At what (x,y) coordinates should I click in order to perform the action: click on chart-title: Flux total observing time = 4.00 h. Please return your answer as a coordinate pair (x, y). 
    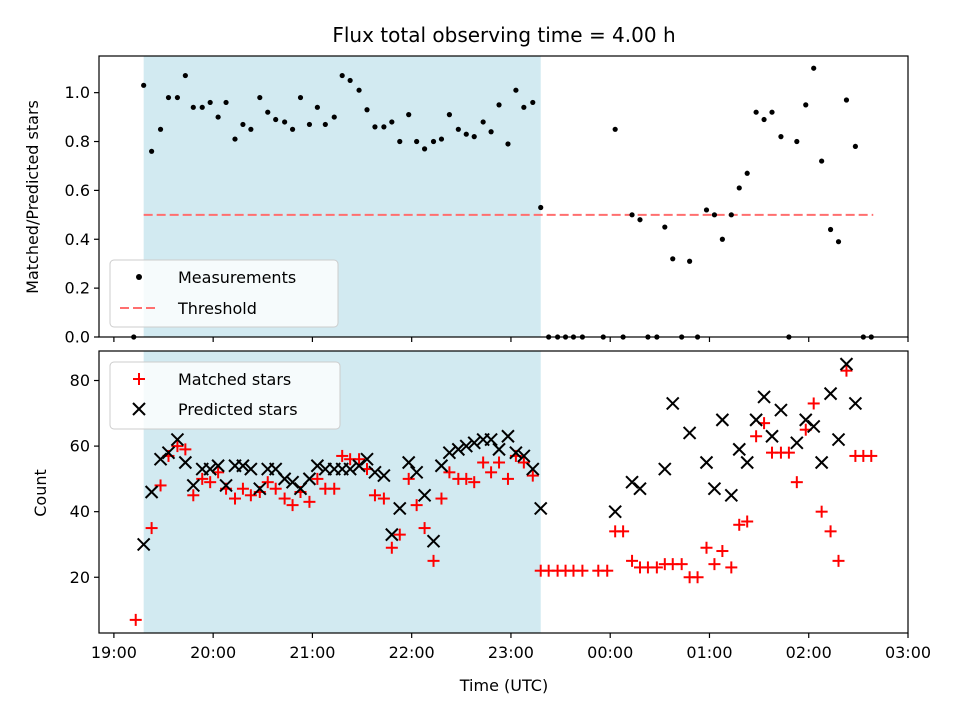
    Looking at the image, I should click on (503, 35).